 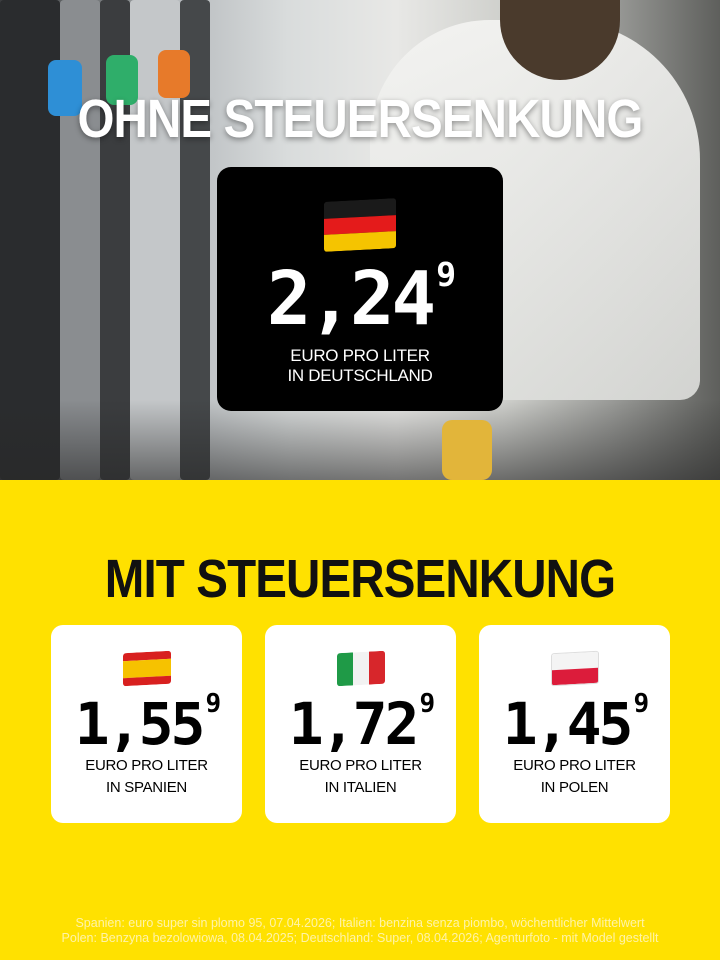 What do you see at coordinates (146, 787) in the screenshot?
I see `location-label: IN SPANIEN` at bounding box center [146, 787].